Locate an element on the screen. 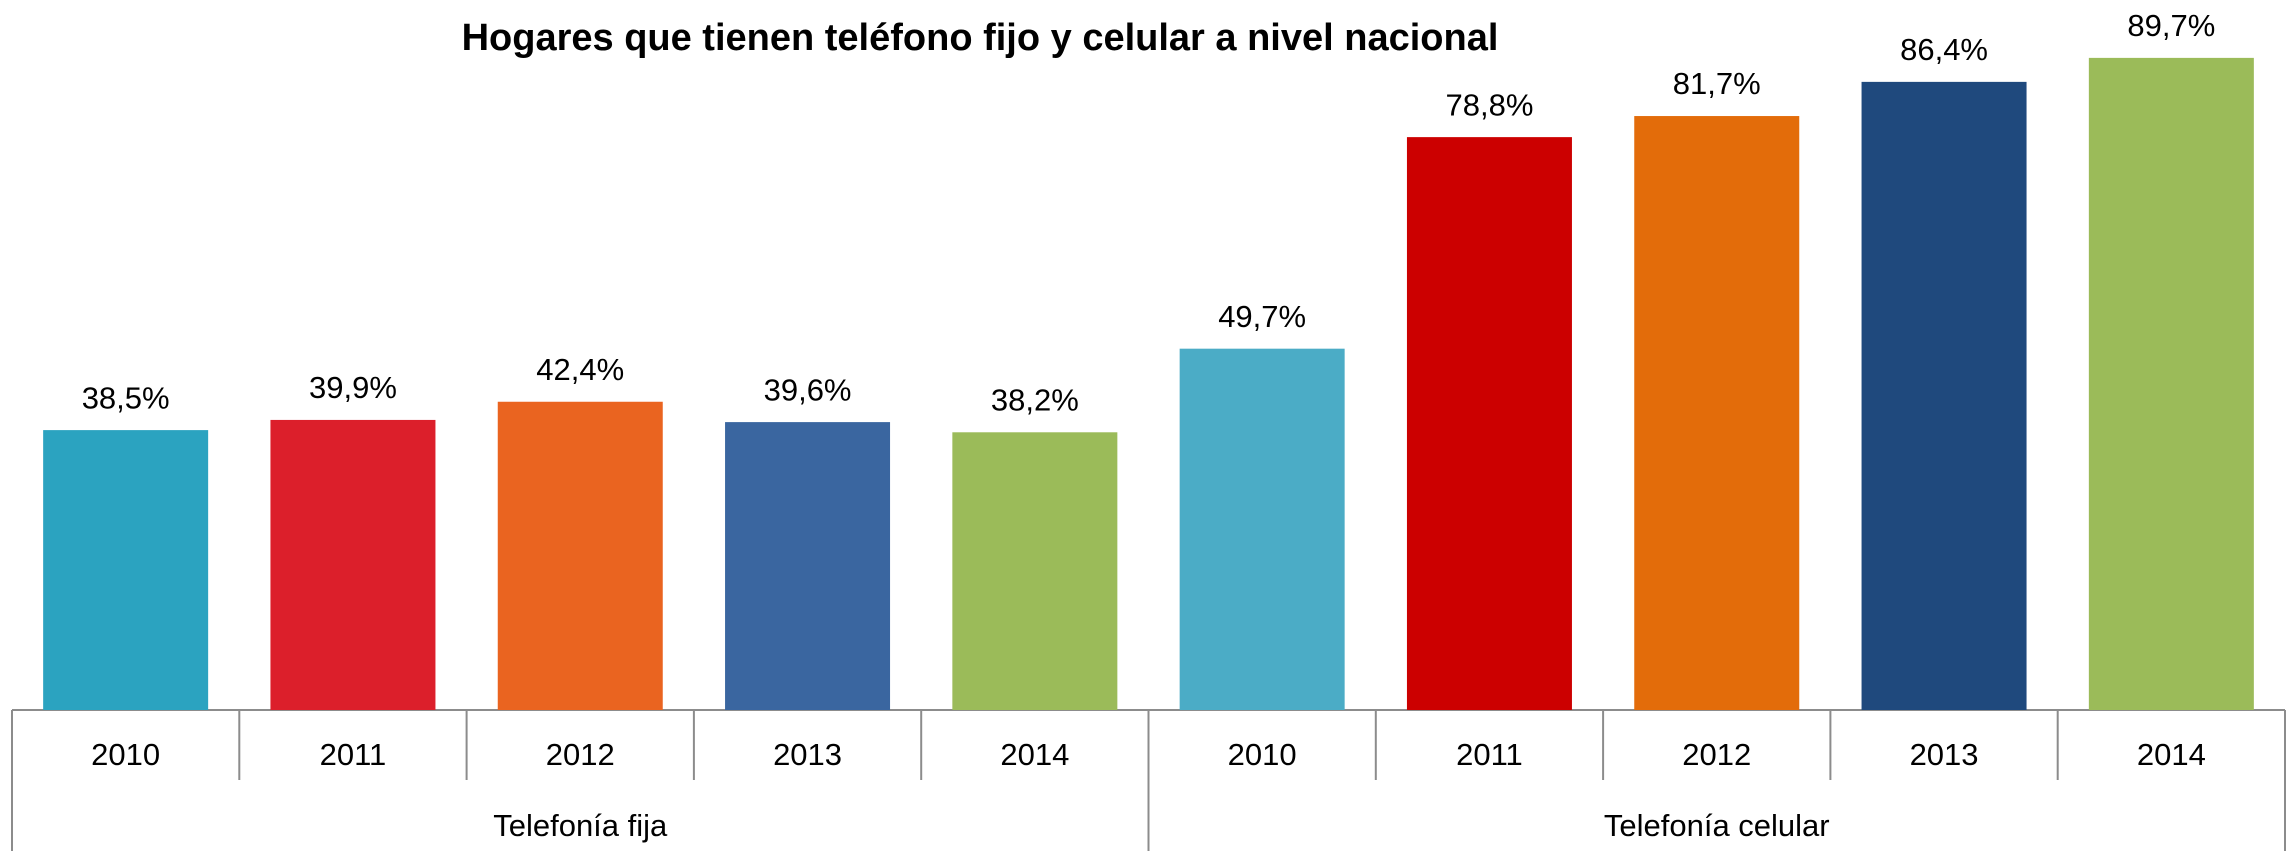 The image size is (2294, 851). value-label: 78,8% is located at coordinates (1489, 104).